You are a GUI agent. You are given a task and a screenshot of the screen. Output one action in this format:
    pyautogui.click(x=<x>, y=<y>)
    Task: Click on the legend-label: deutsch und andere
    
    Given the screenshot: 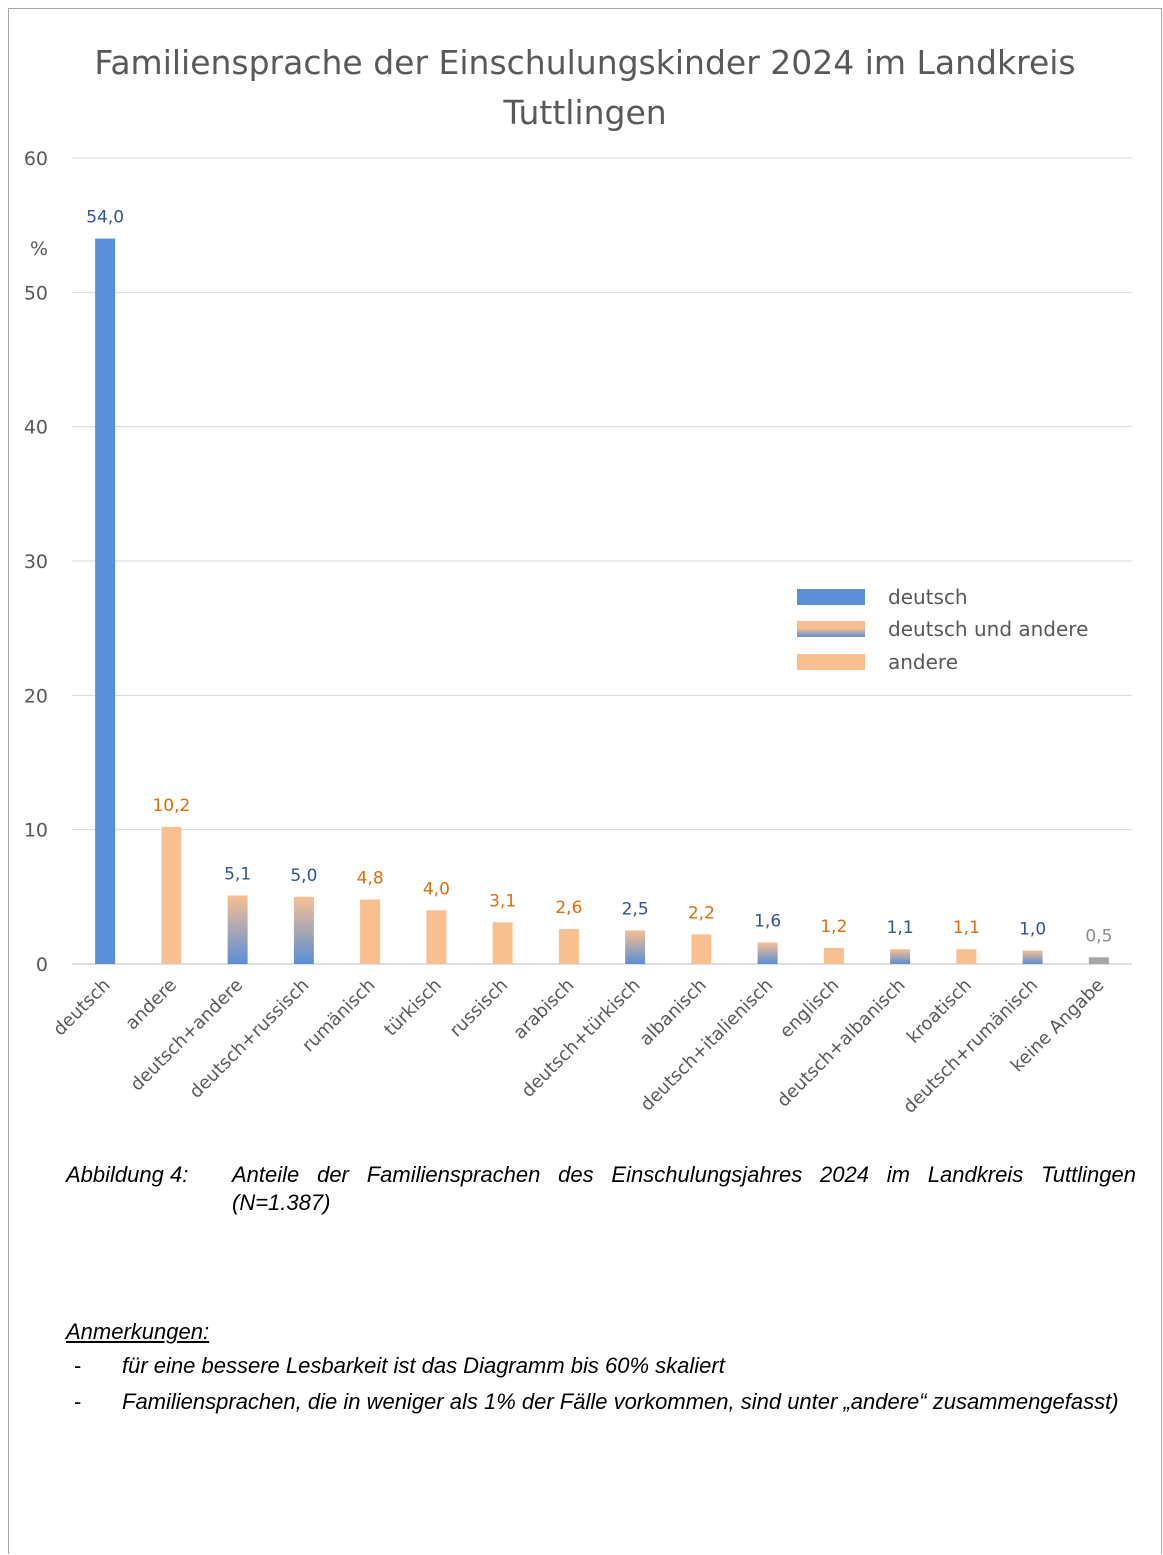 What is the action you would take?
    pyautogui.click(x=988, y=629)
    